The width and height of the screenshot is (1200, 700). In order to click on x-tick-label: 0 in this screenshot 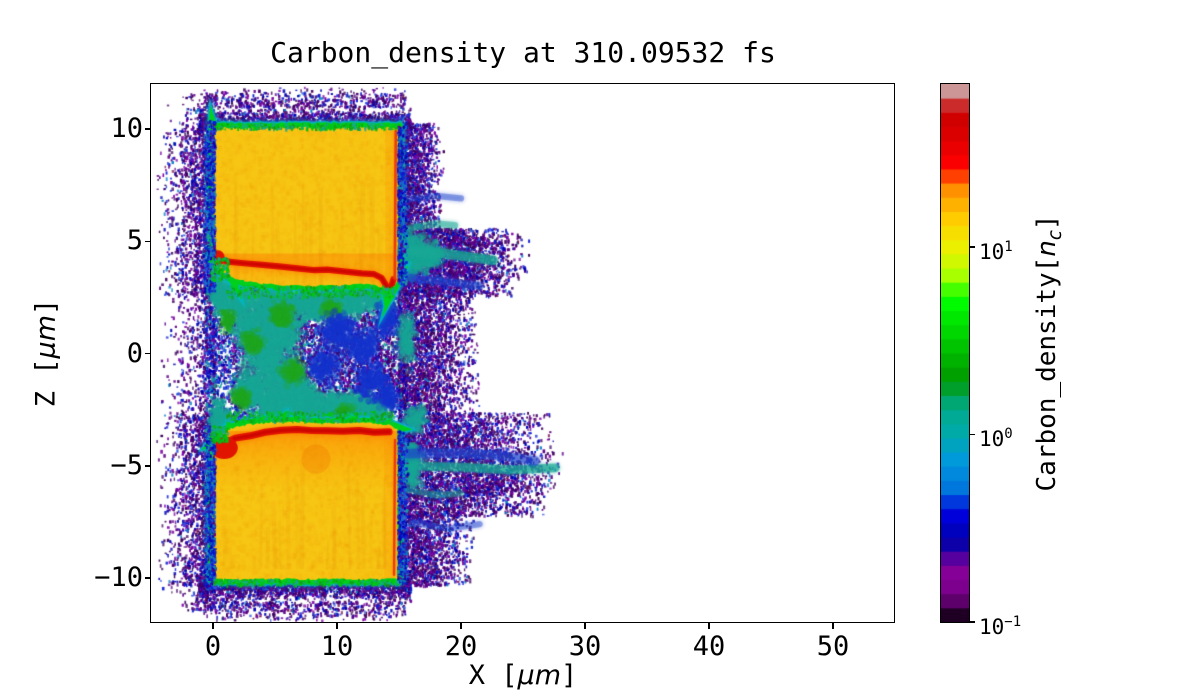, I will do `click(213, 646)`.